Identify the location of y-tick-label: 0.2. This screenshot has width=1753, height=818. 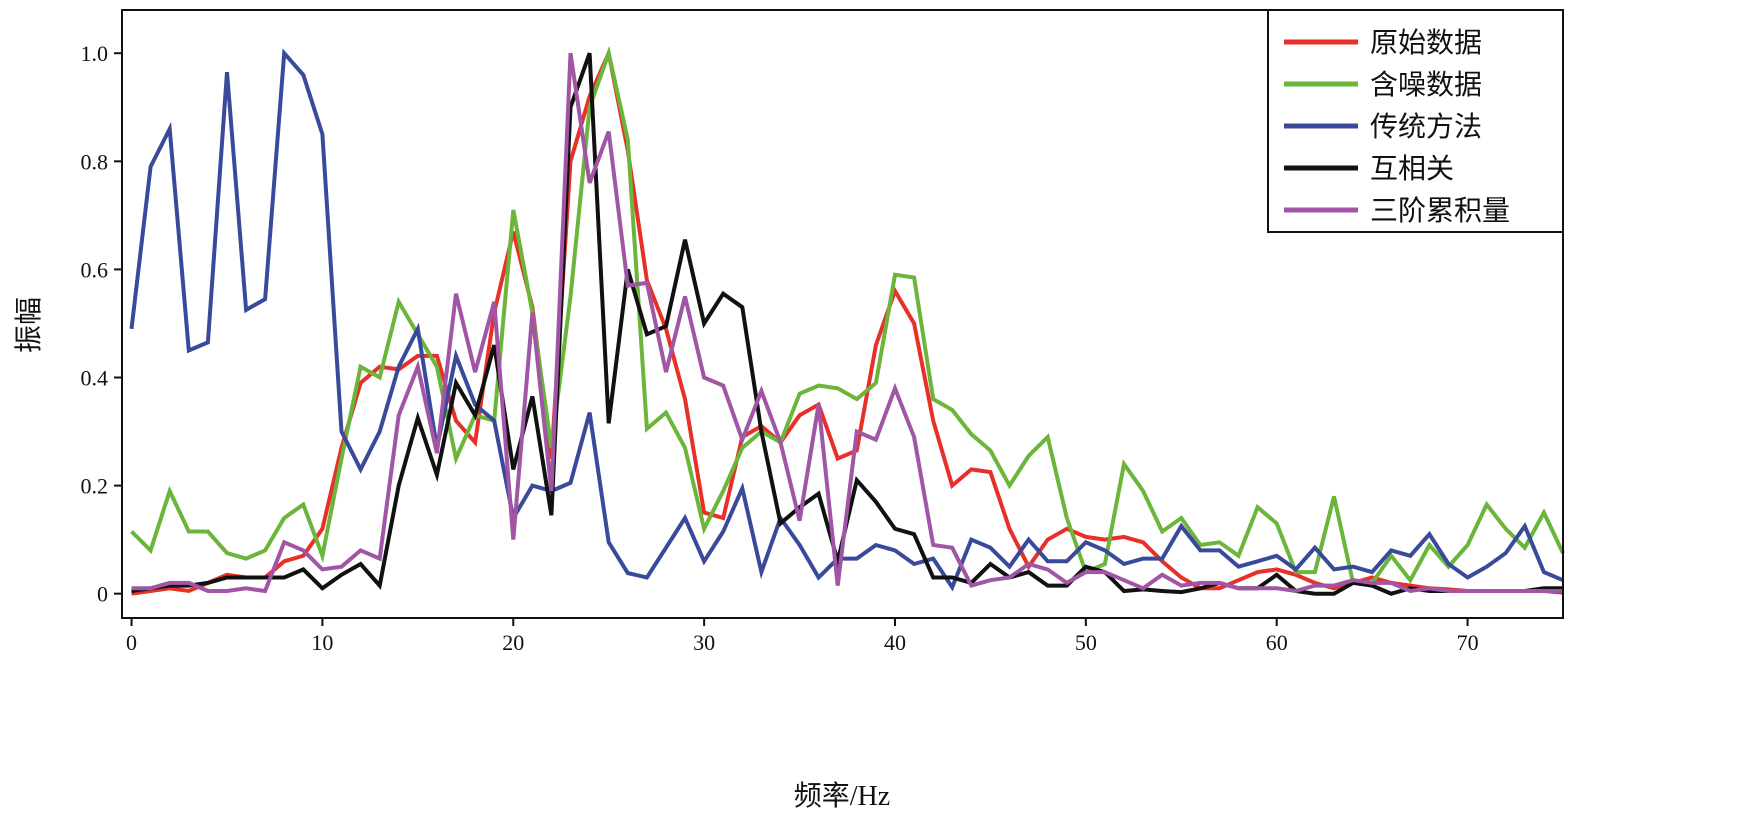
(95, 486).